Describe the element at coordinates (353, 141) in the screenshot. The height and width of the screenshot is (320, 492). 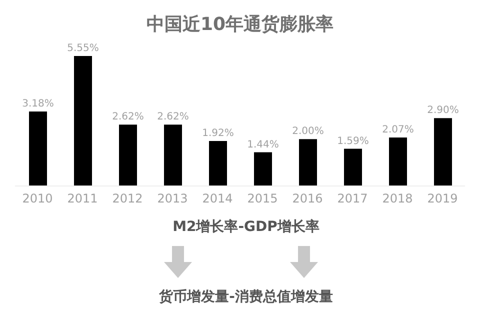
I see `data-label: 1.59%` at that location.